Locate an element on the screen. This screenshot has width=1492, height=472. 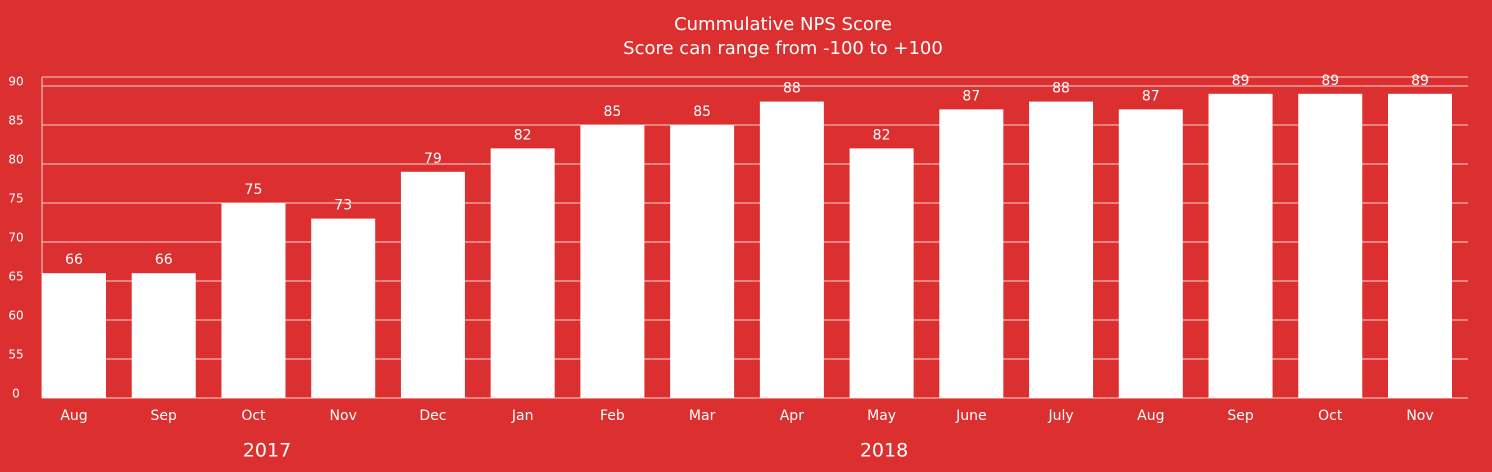
y-tick-label: 55 is located at coordinates (15, 355).